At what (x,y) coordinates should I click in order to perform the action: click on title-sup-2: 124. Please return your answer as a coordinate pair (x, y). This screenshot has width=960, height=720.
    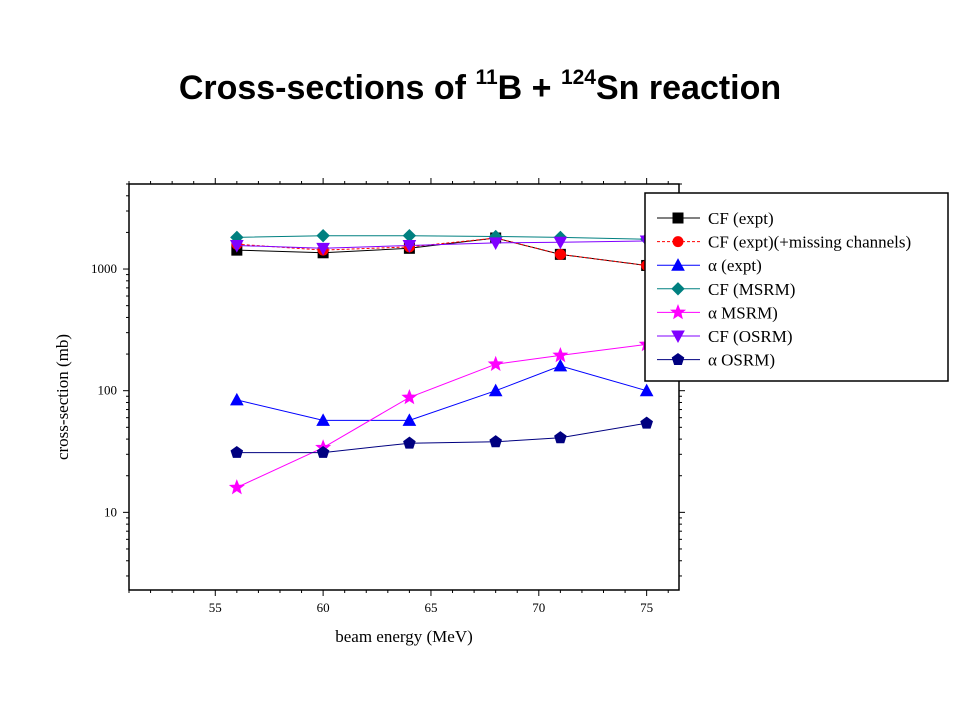
    Looking at the image, I should click on (578, 77).